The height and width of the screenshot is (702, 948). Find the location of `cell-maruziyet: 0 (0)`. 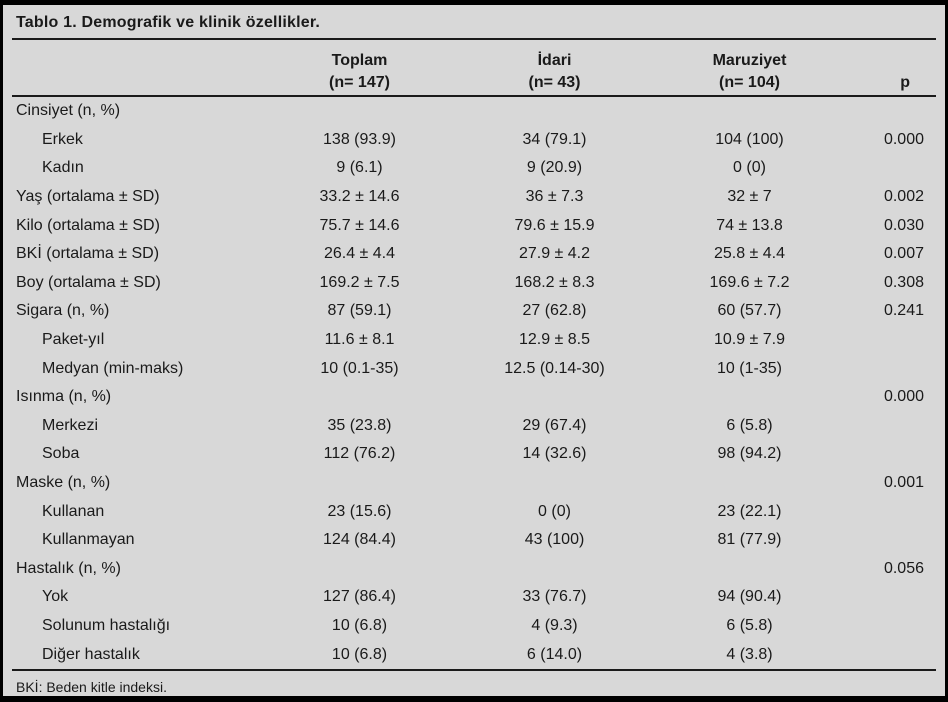

cell-maruziyet: 0 (0) is located at coordinates (749, 168).